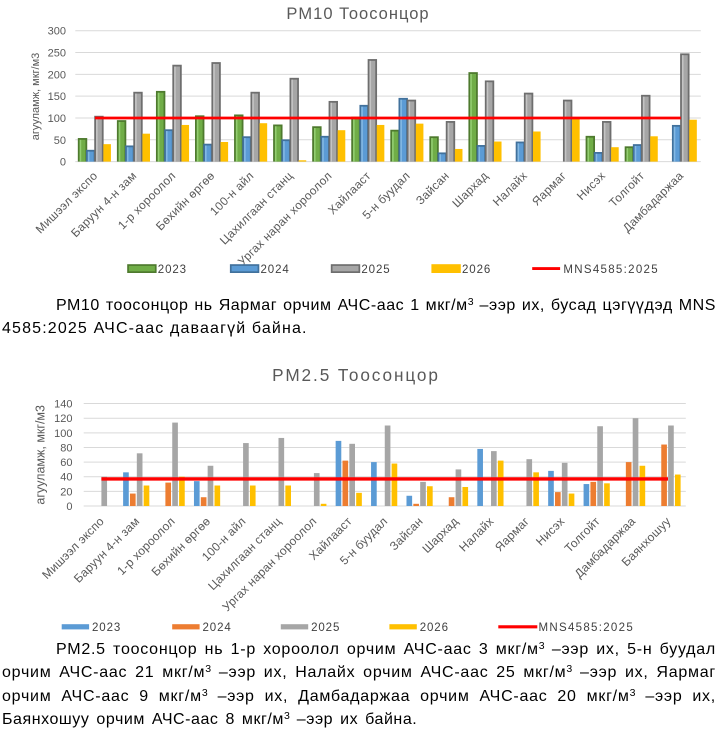 This screenshot has height=734, width=719. Describe the element at coordinates (66, 448) in the screenshot. I see `svg-text: 80` at that location.